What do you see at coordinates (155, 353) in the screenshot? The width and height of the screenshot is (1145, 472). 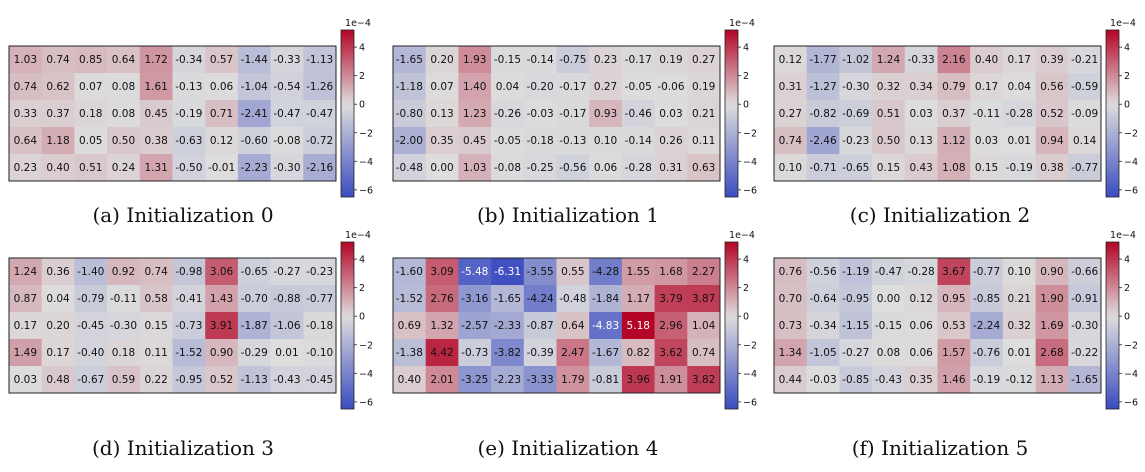 I see `cell-value-label: 0.11` at bounding box center [155, 353].